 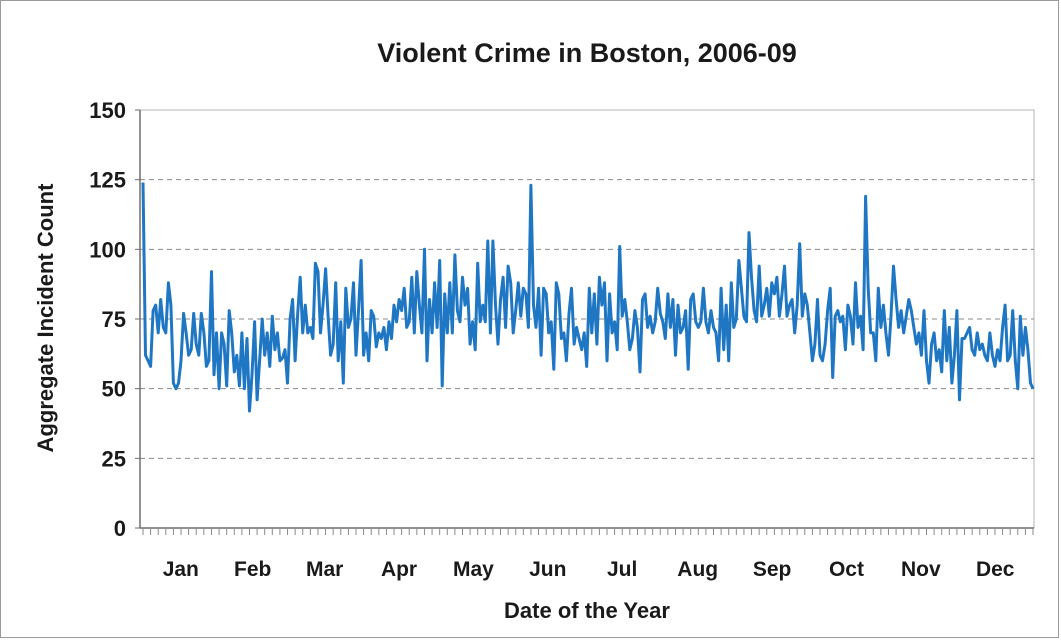 What do you see at coordinates (921, 569) in the screenshot?
I see `x-tick-label-nov: Nov` at bounding box center [921, 569].